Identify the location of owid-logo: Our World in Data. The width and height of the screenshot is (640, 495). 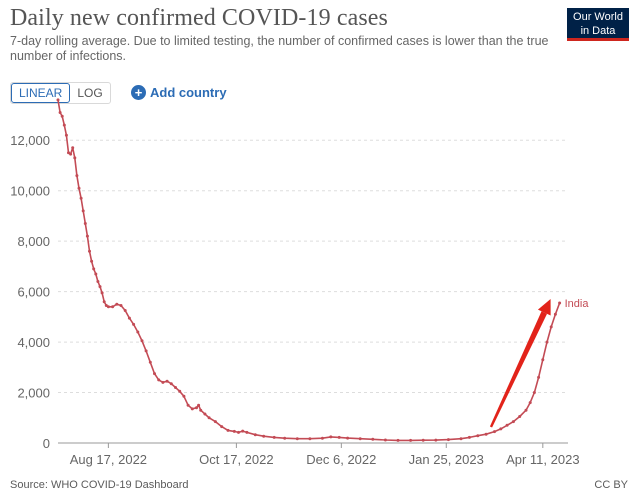
(598, 24).